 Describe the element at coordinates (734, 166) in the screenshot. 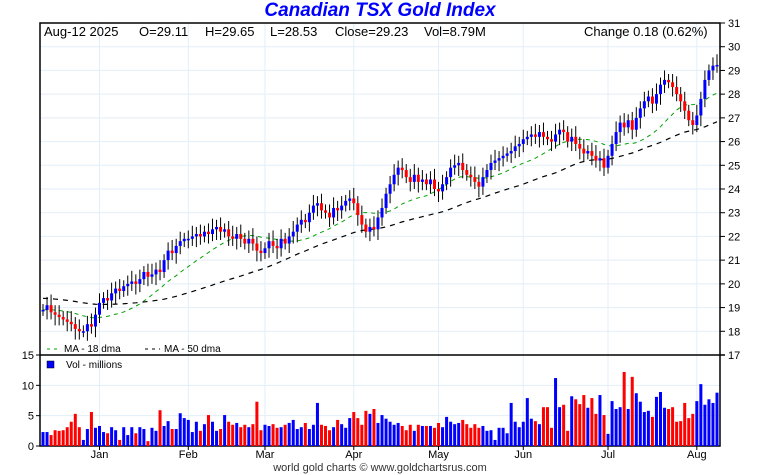

I see `price-tick-label: 25` at that location.